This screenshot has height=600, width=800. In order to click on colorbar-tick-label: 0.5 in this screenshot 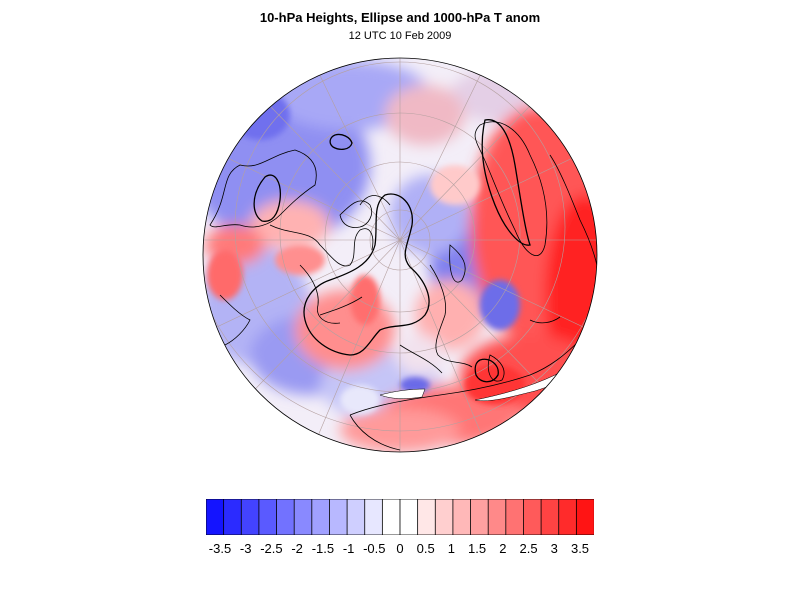, I will do `click(425, 548)`.